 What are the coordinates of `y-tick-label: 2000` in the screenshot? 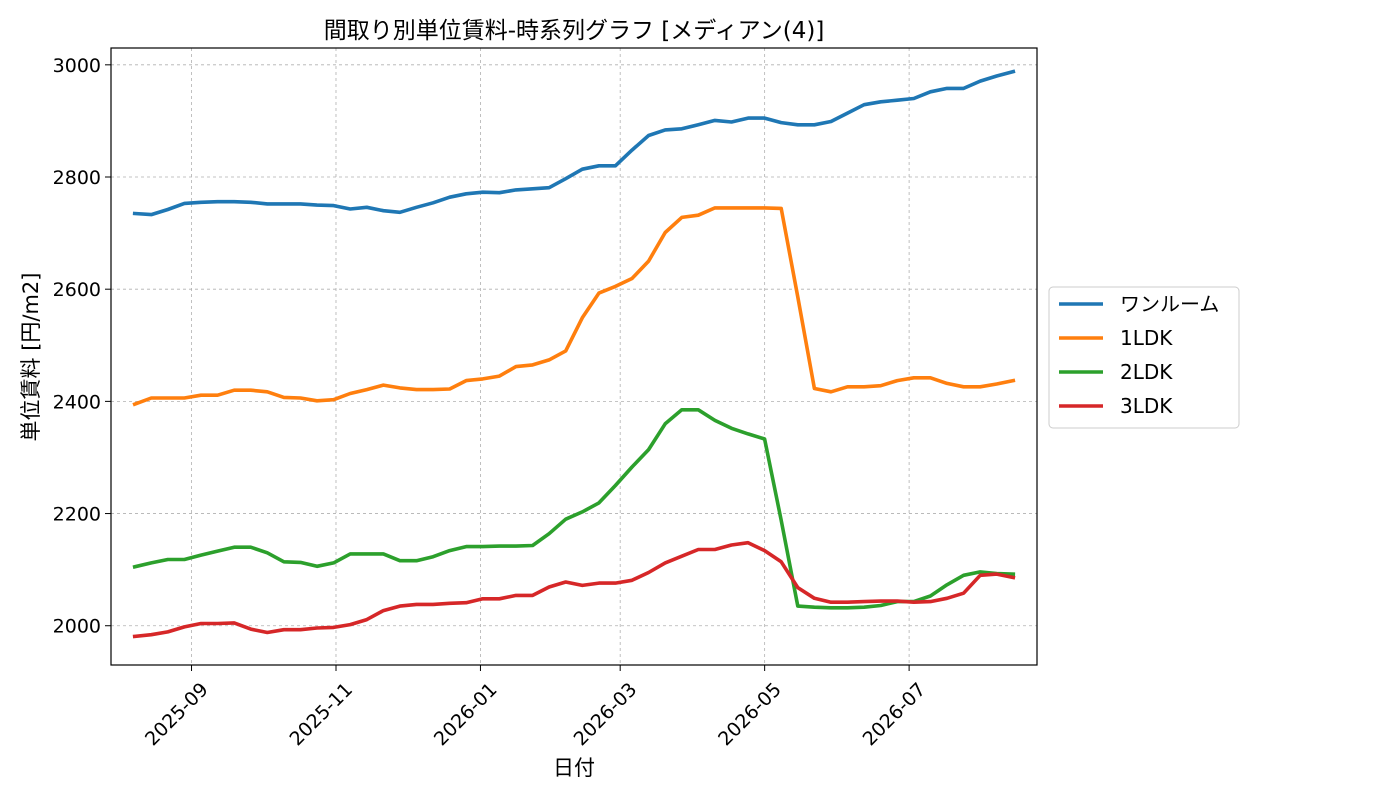 It's located at (77, 627).